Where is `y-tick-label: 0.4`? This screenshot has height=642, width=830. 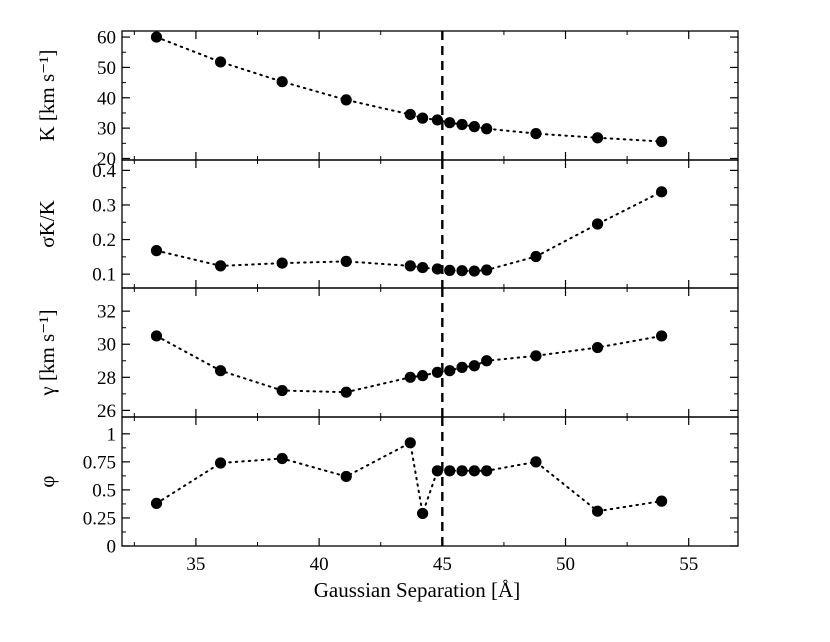 y-tick-label: 0.4 is located at coordinates (104, 171).